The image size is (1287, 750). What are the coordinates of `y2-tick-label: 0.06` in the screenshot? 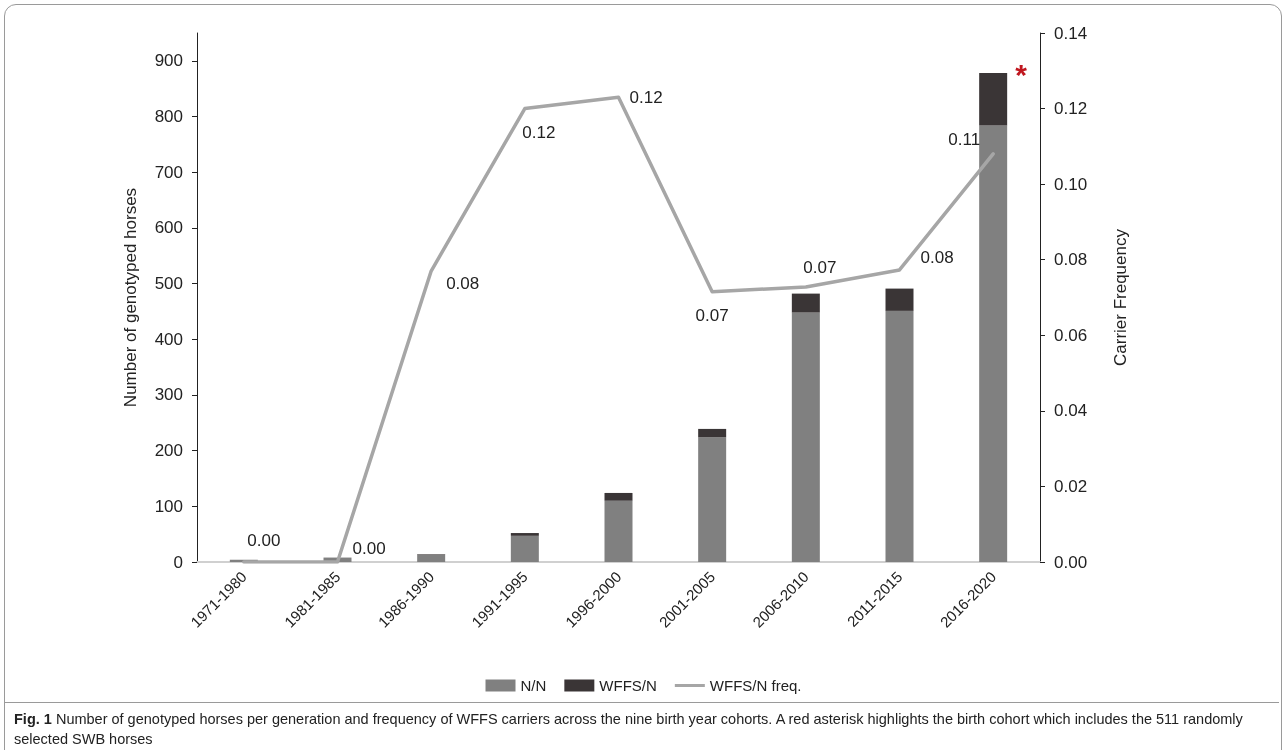 It's located at (1071, 335).